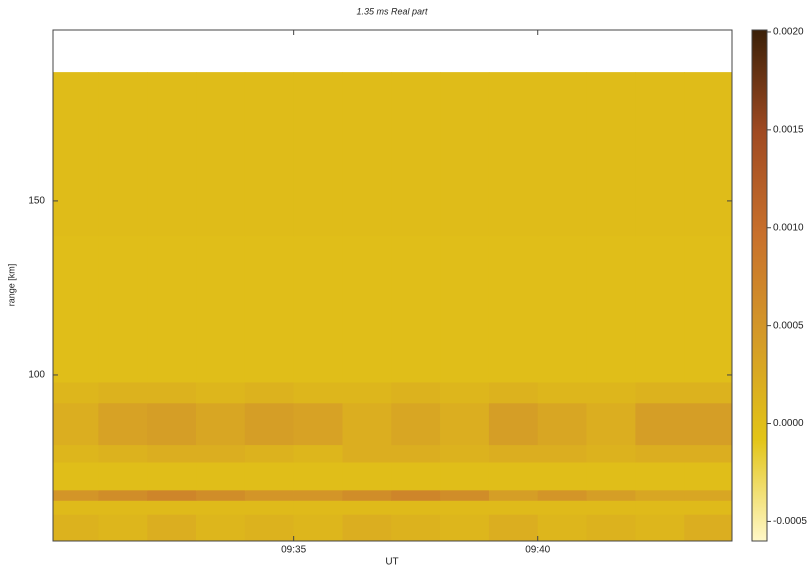  Describe the element at coordinates (788, 423) in the screenshot. I see `colorbar-tick-label: 0.0000` at that location.